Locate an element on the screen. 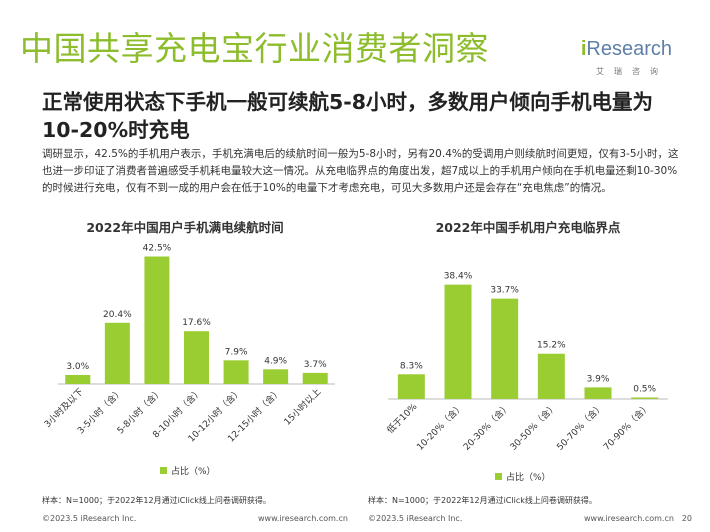 The image size is (710, 532). chart-title: 2022年中国手机用户充电临界点 is located at coordinates (528, 227).